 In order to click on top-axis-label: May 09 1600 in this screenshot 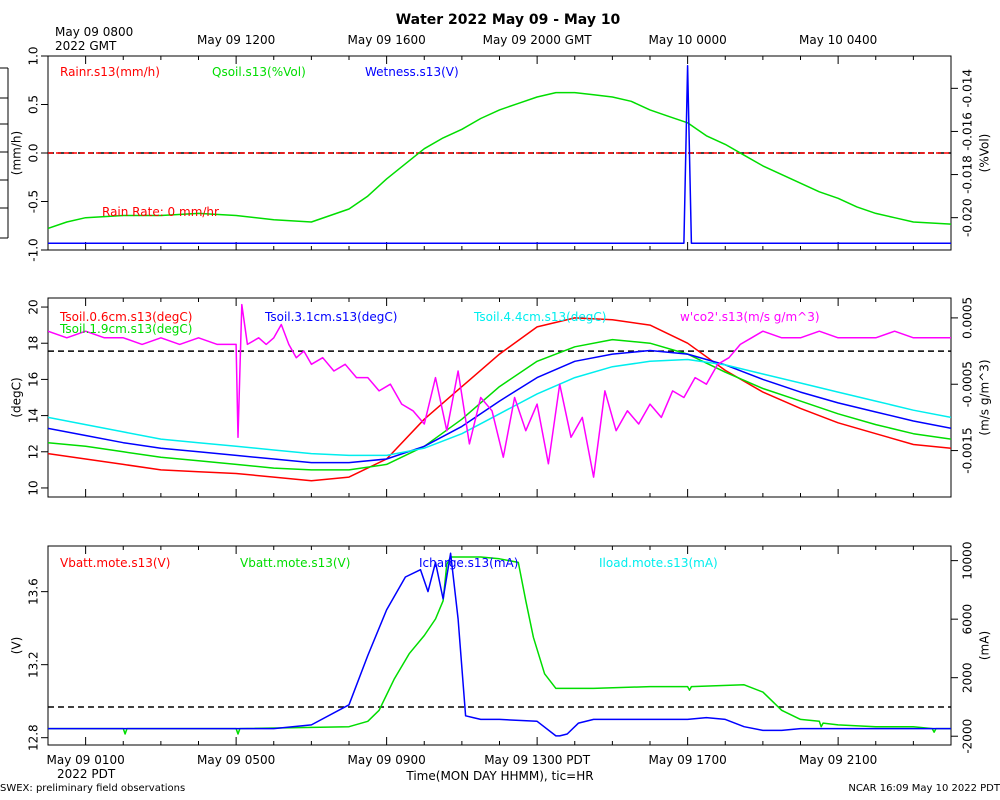, I will do `click(387, 40)`.